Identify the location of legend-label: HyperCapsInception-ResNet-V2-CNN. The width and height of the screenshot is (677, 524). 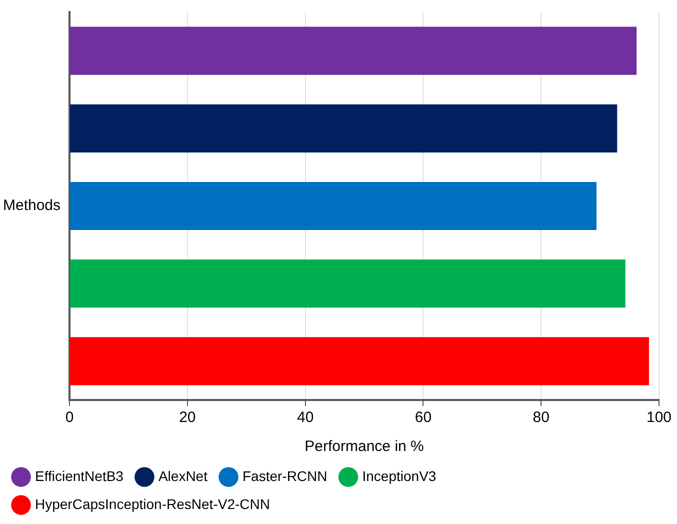
(152, 504).